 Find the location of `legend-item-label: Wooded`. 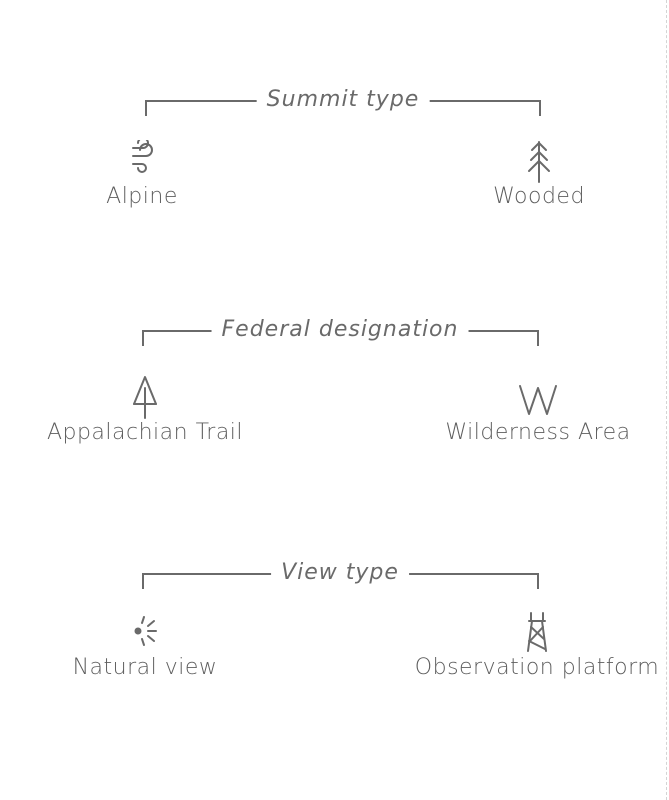

legend-item-label: Wooded is located at coordinates (539, 196).